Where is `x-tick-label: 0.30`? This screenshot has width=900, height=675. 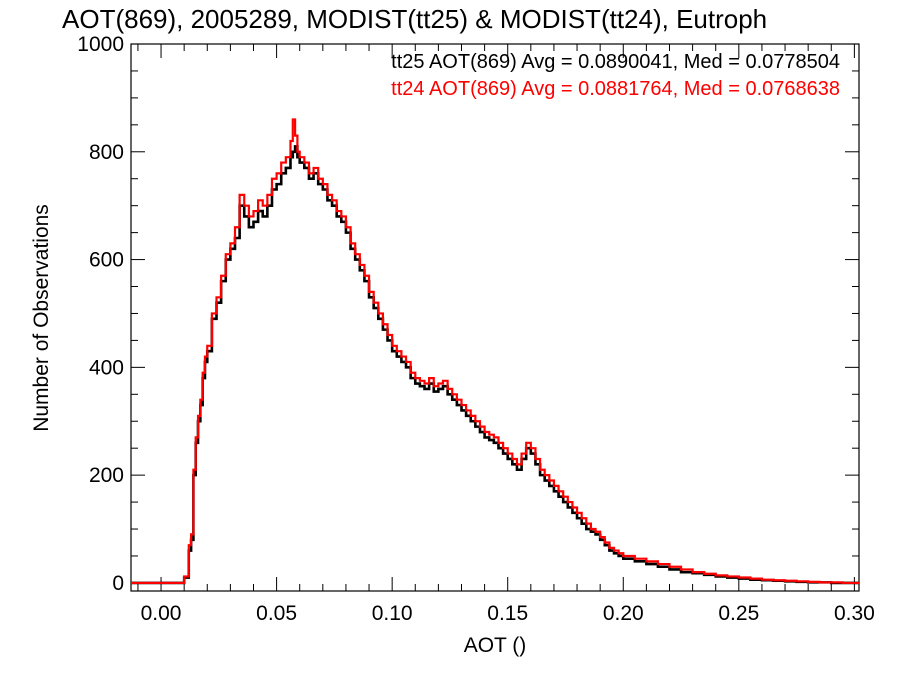
x-tick-label: 0.30 is located at coordinates (854, 613).